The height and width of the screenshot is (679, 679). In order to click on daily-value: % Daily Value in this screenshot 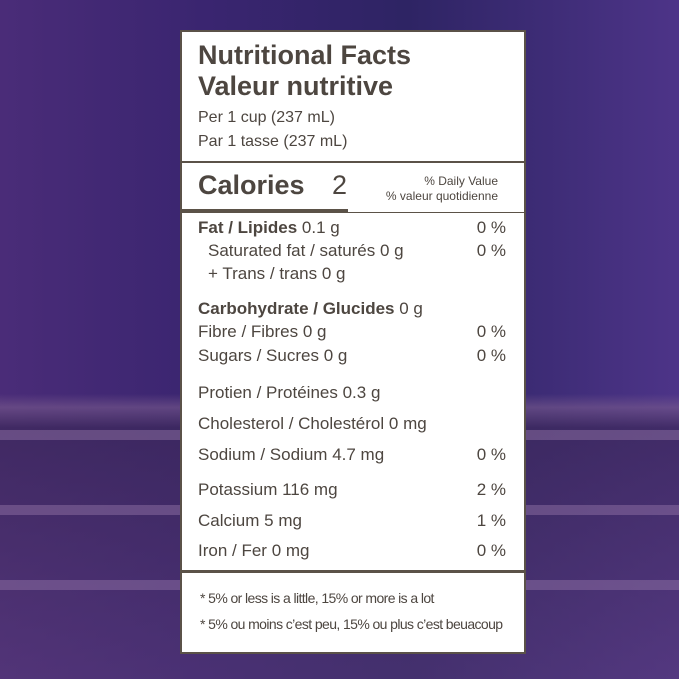, I will do `click(461, 181)`.